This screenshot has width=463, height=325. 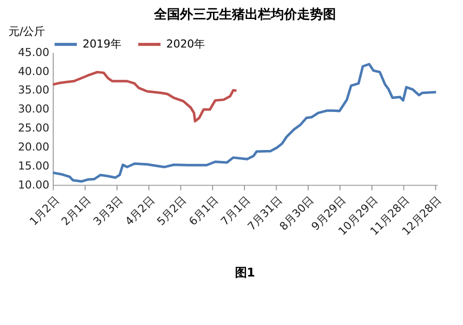 What do you see at coordinates (140, 211) in the screenshot?
I see `x-tick-label: 4月2日` at bounding box center [140, 211].